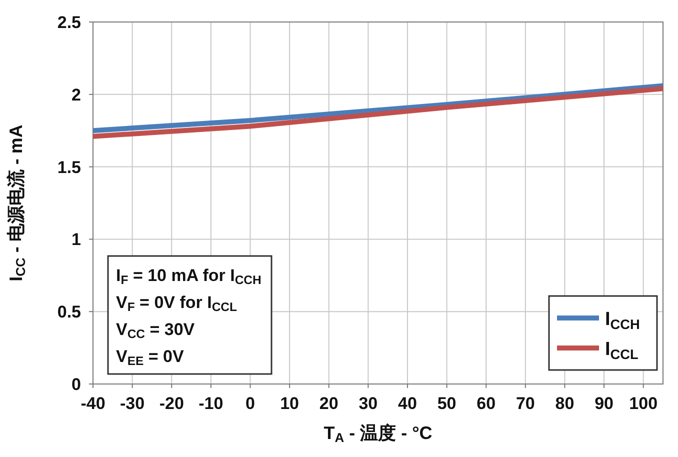  I want to click on y-tick-label: 2.5, so click(69, 22).